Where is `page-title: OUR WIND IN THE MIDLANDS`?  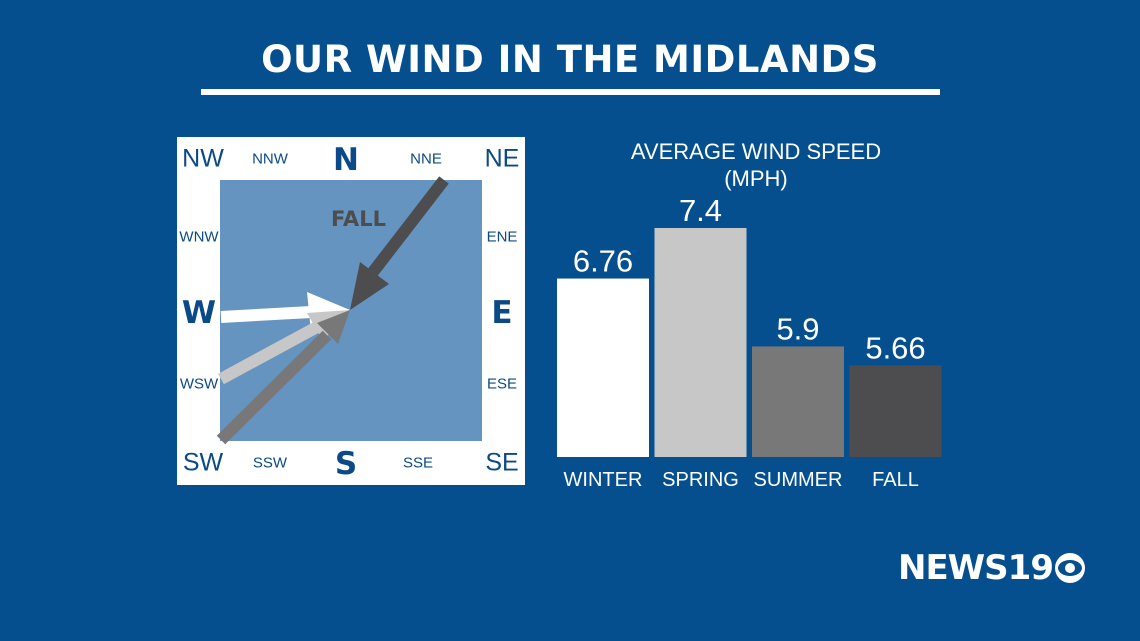
page-title: OUR WIND IN THE MIDLANDS is located at coordinates (570, 59).